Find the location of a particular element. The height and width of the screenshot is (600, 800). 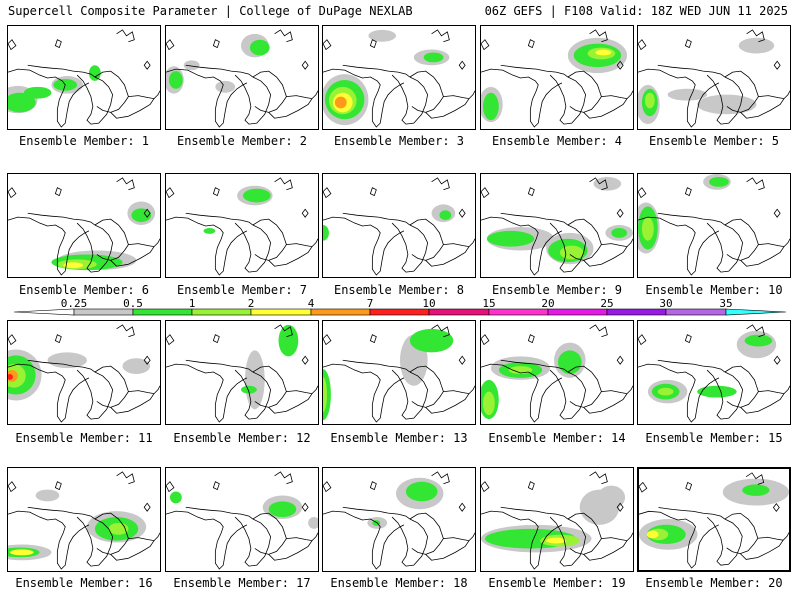

colorbar-tick-label: 25 is located at coordinates (607, 303).